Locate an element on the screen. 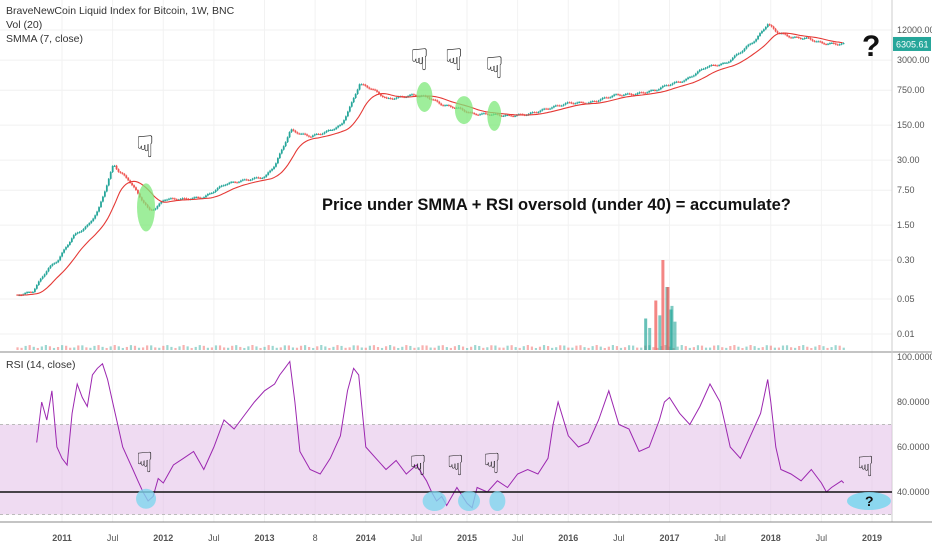  time-axis-tick-label: 2016 is located at coordinates (568, 538).